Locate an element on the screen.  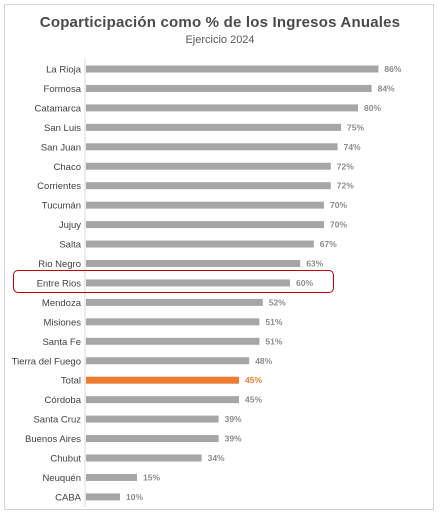
value-label-caba: 10% is located at coordinates (134, 497).